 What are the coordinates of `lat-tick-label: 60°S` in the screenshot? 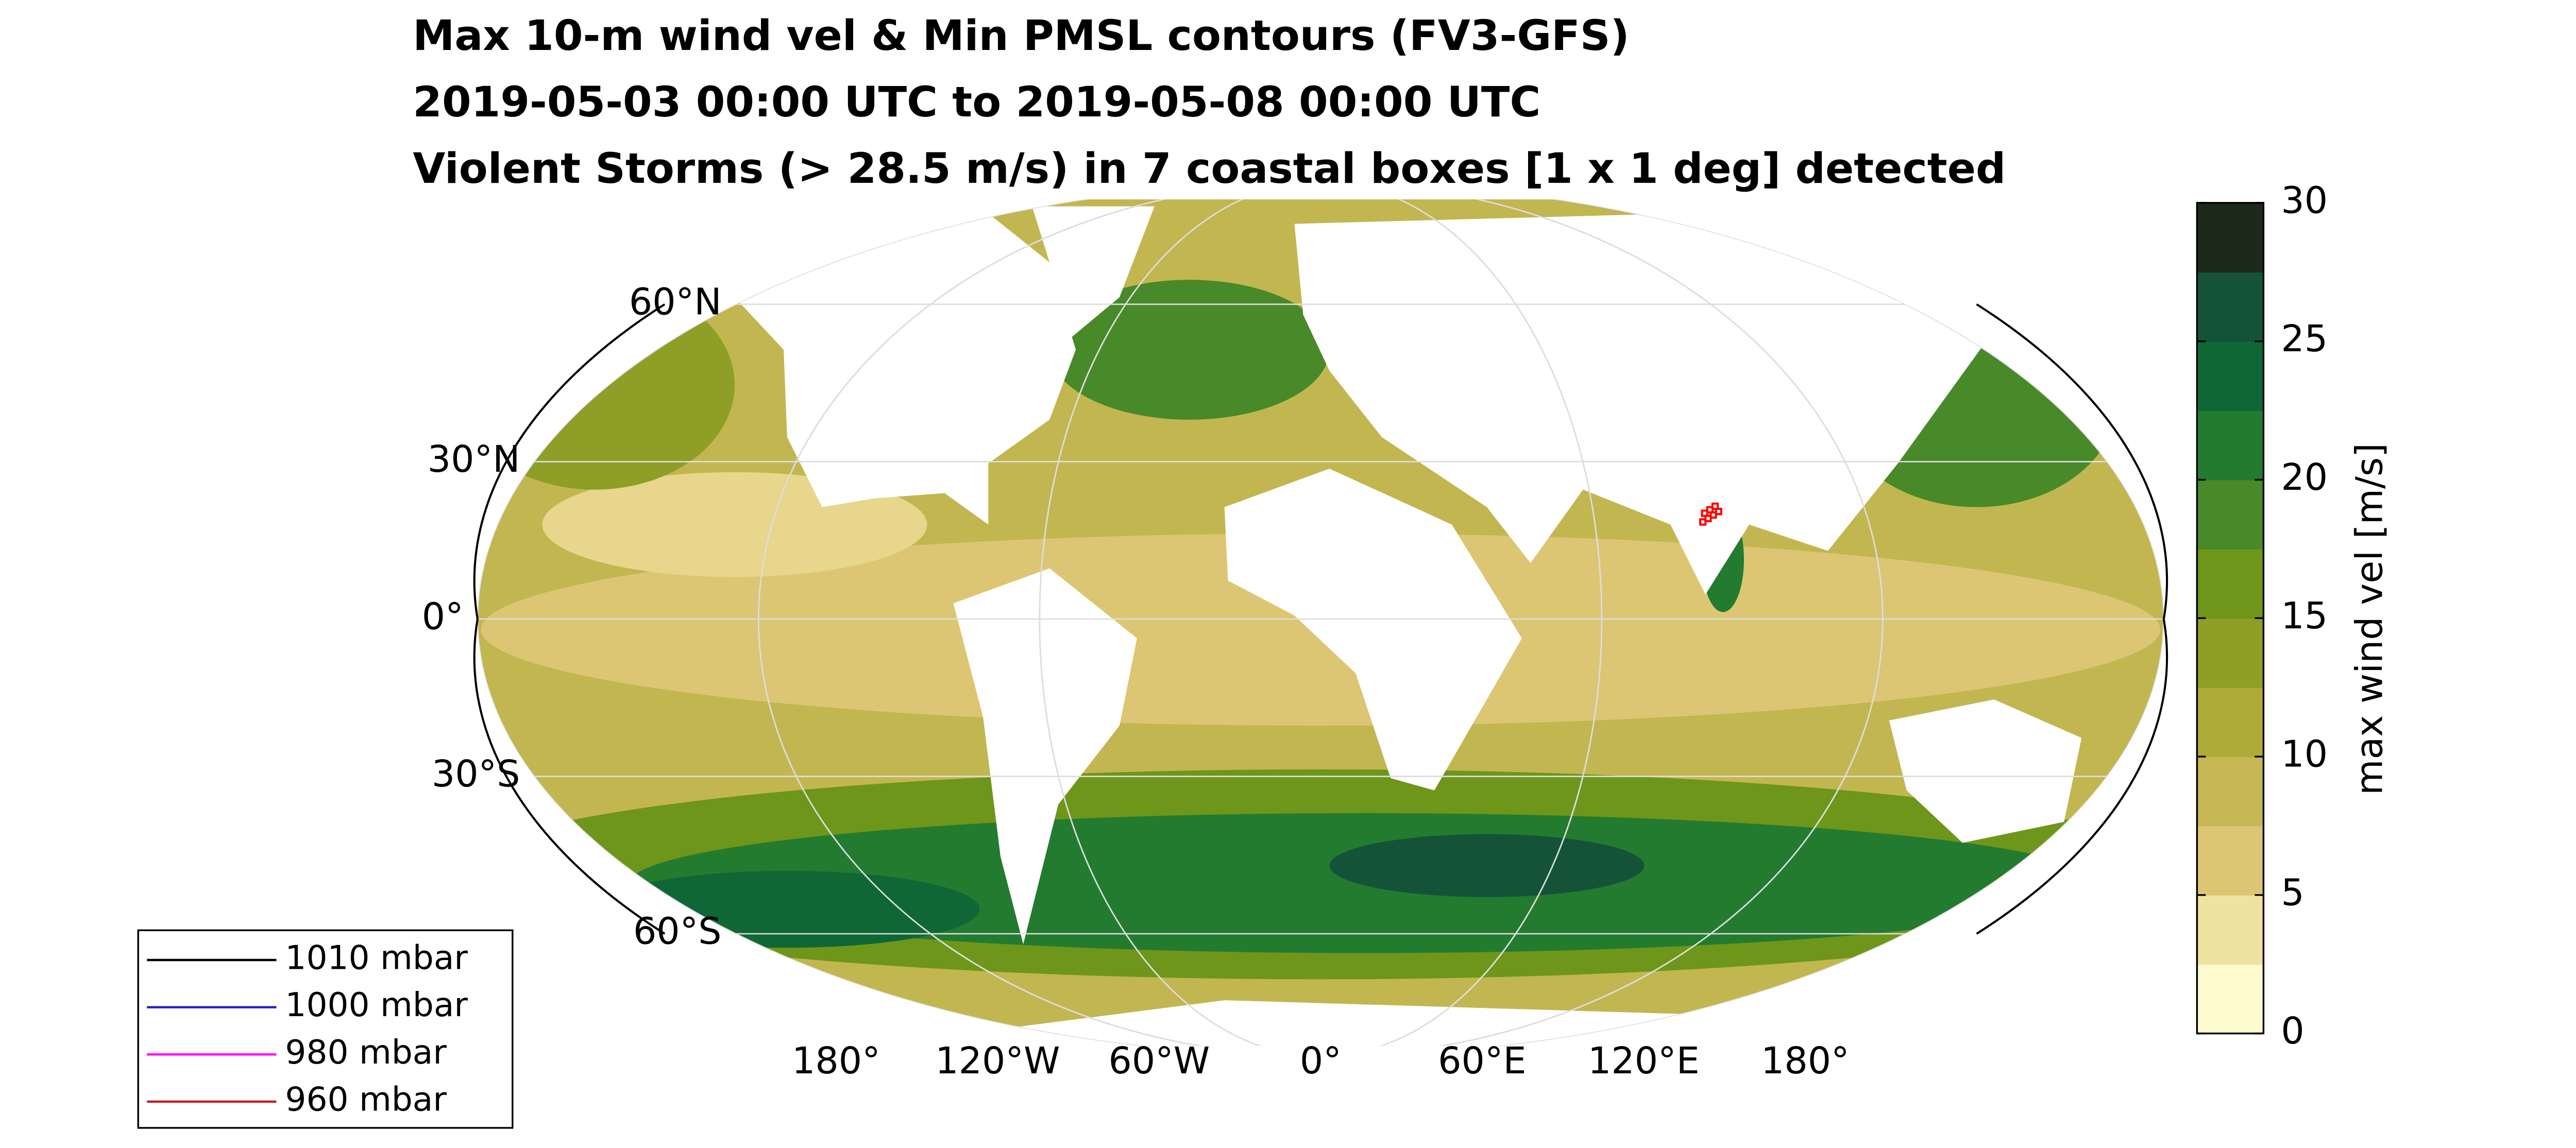 It's located at (677, 931).